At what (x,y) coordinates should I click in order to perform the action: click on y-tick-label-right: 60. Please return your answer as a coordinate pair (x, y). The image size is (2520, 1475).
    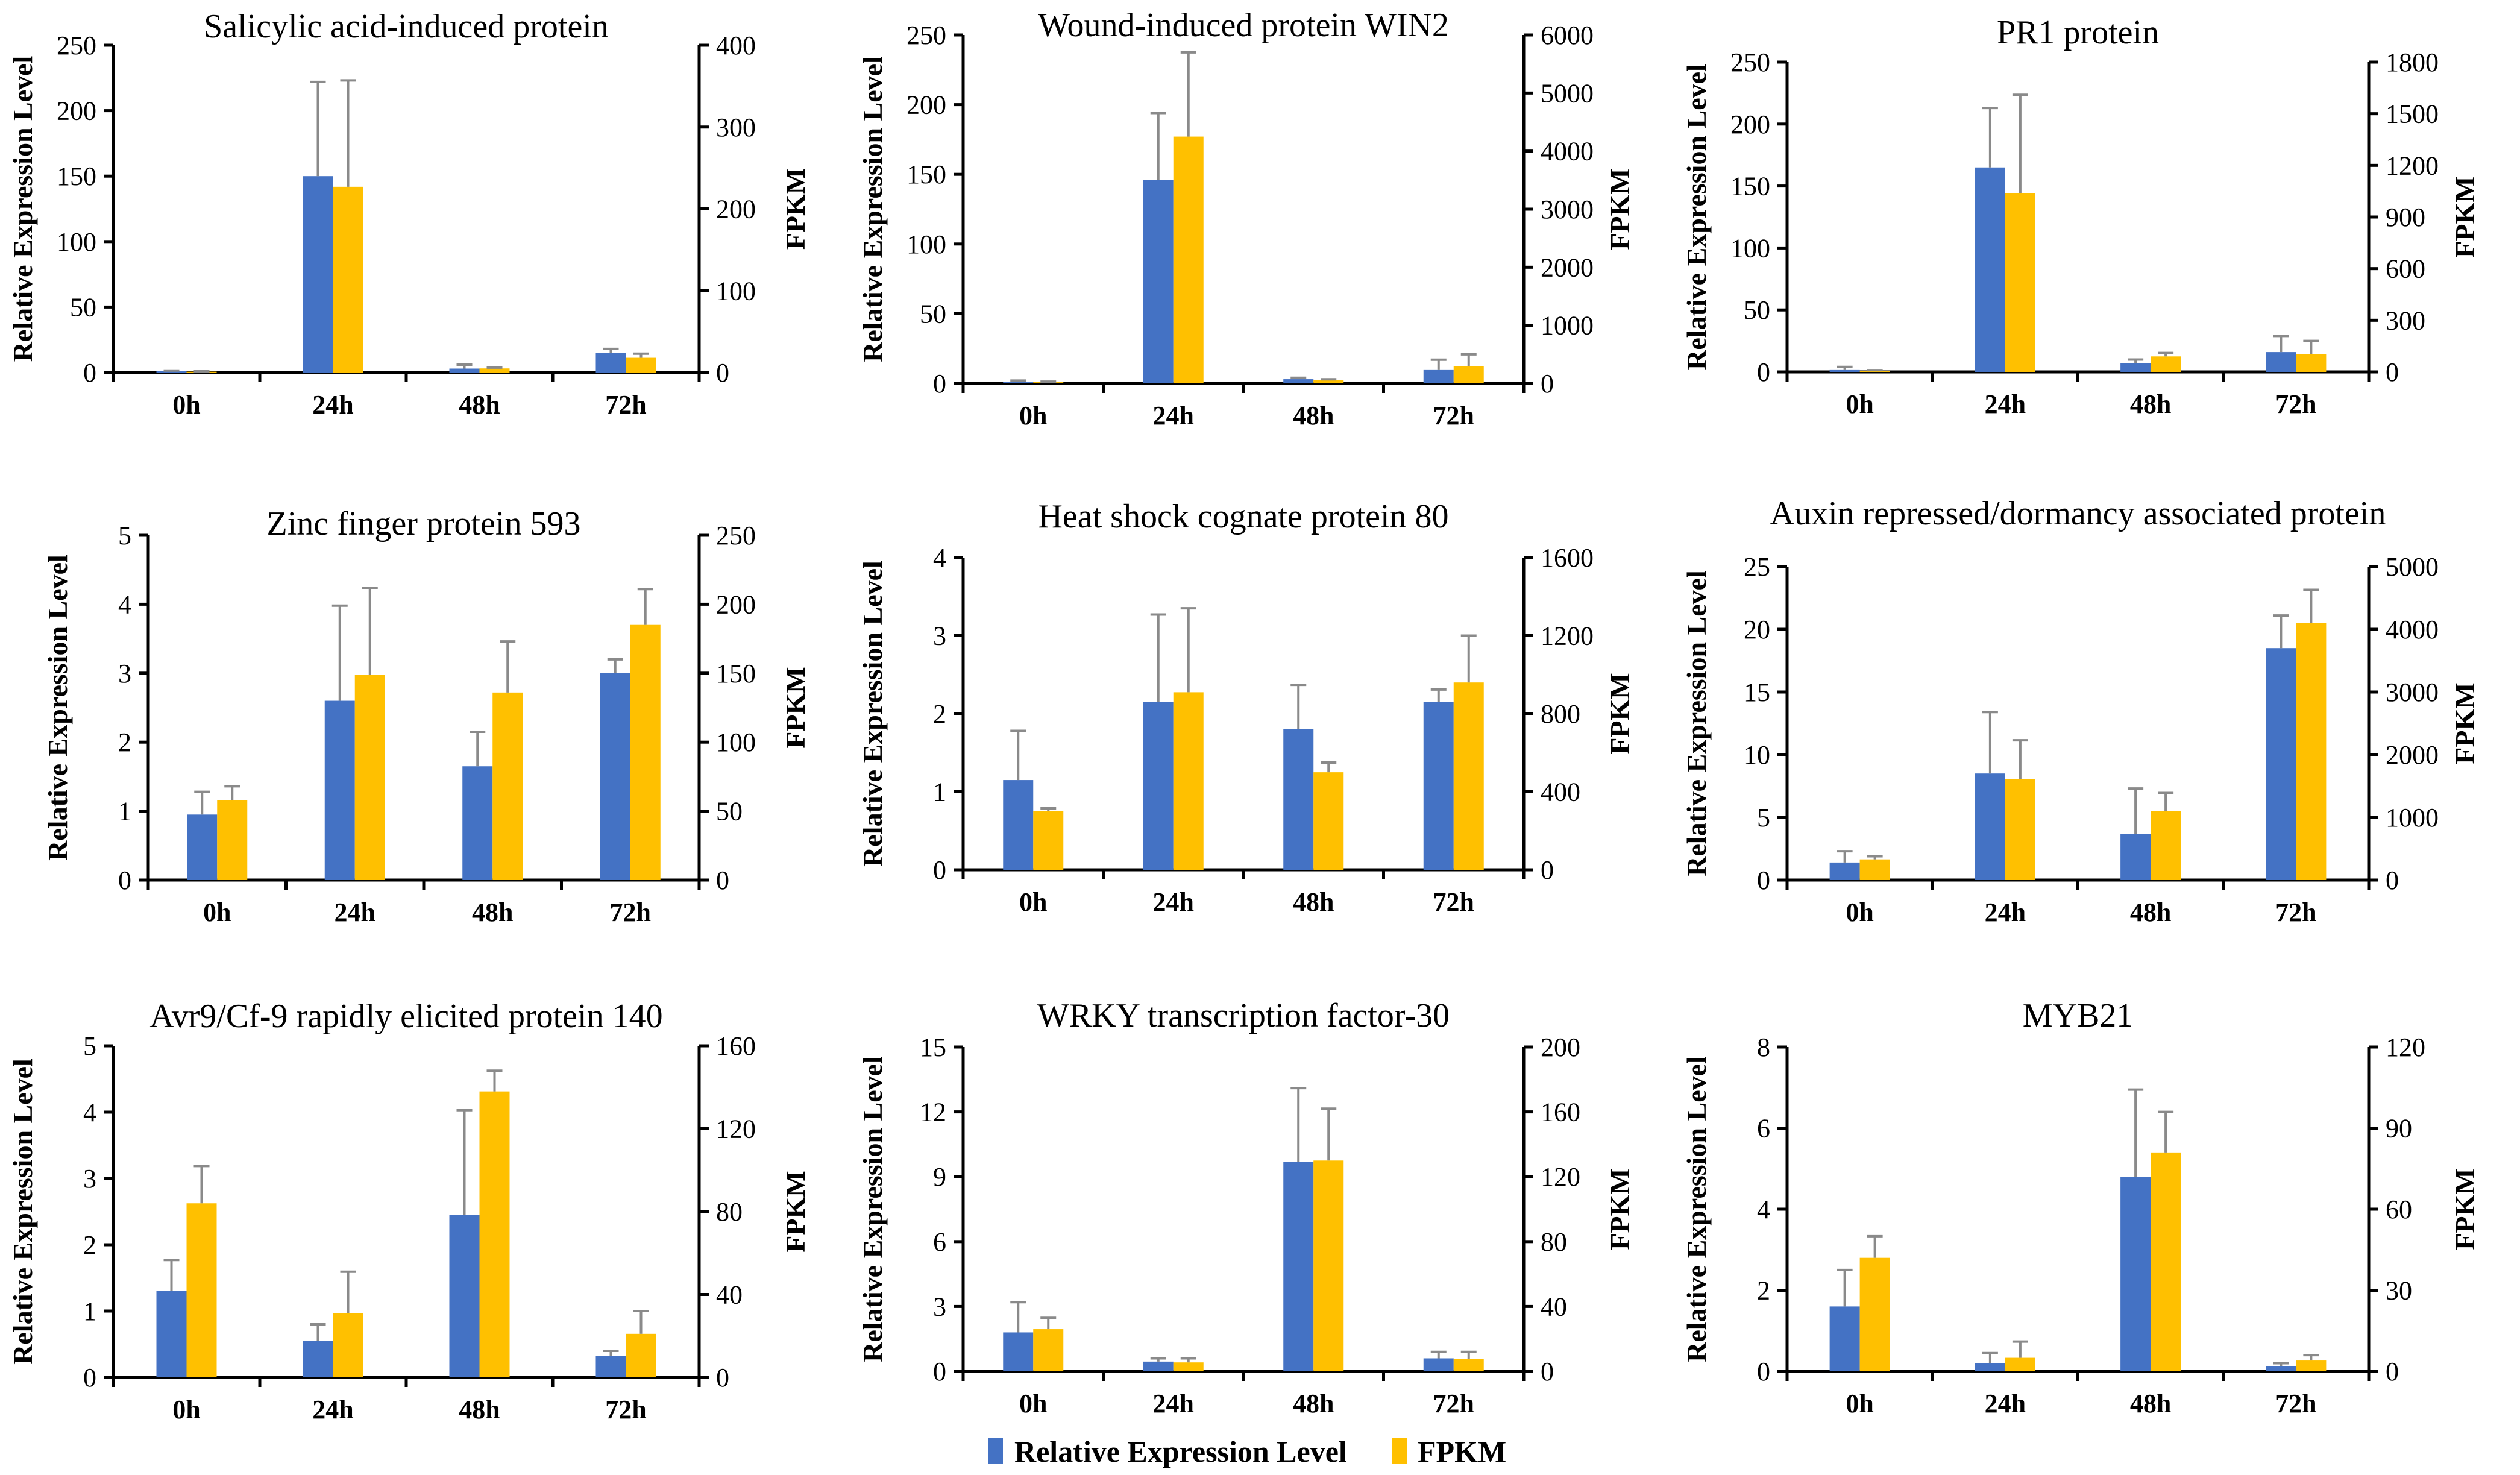
    Looking at the image, I should click on (2399, 1209).